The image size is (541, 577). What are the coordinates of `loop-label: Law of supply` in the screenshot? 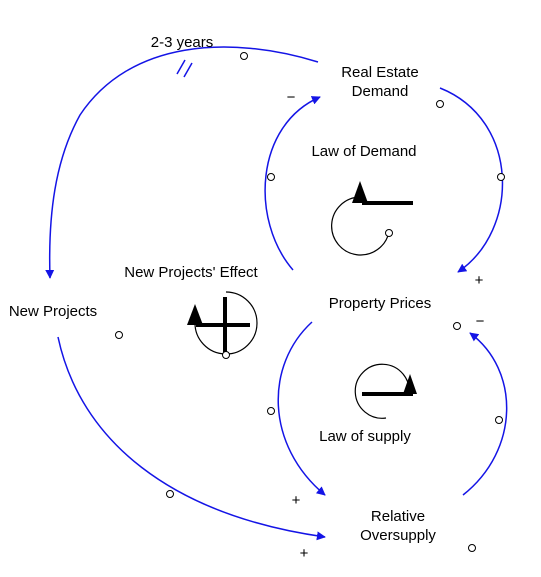 It's located at (365, 436).